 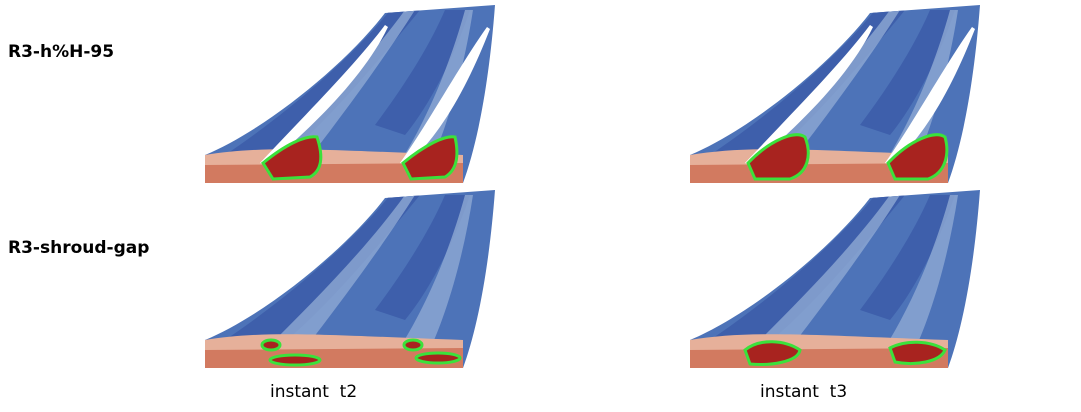 What do you see at coordinates (314, 392) in the screenshot?
I see `column-label: instant t2` at bounding box center [314, 392].